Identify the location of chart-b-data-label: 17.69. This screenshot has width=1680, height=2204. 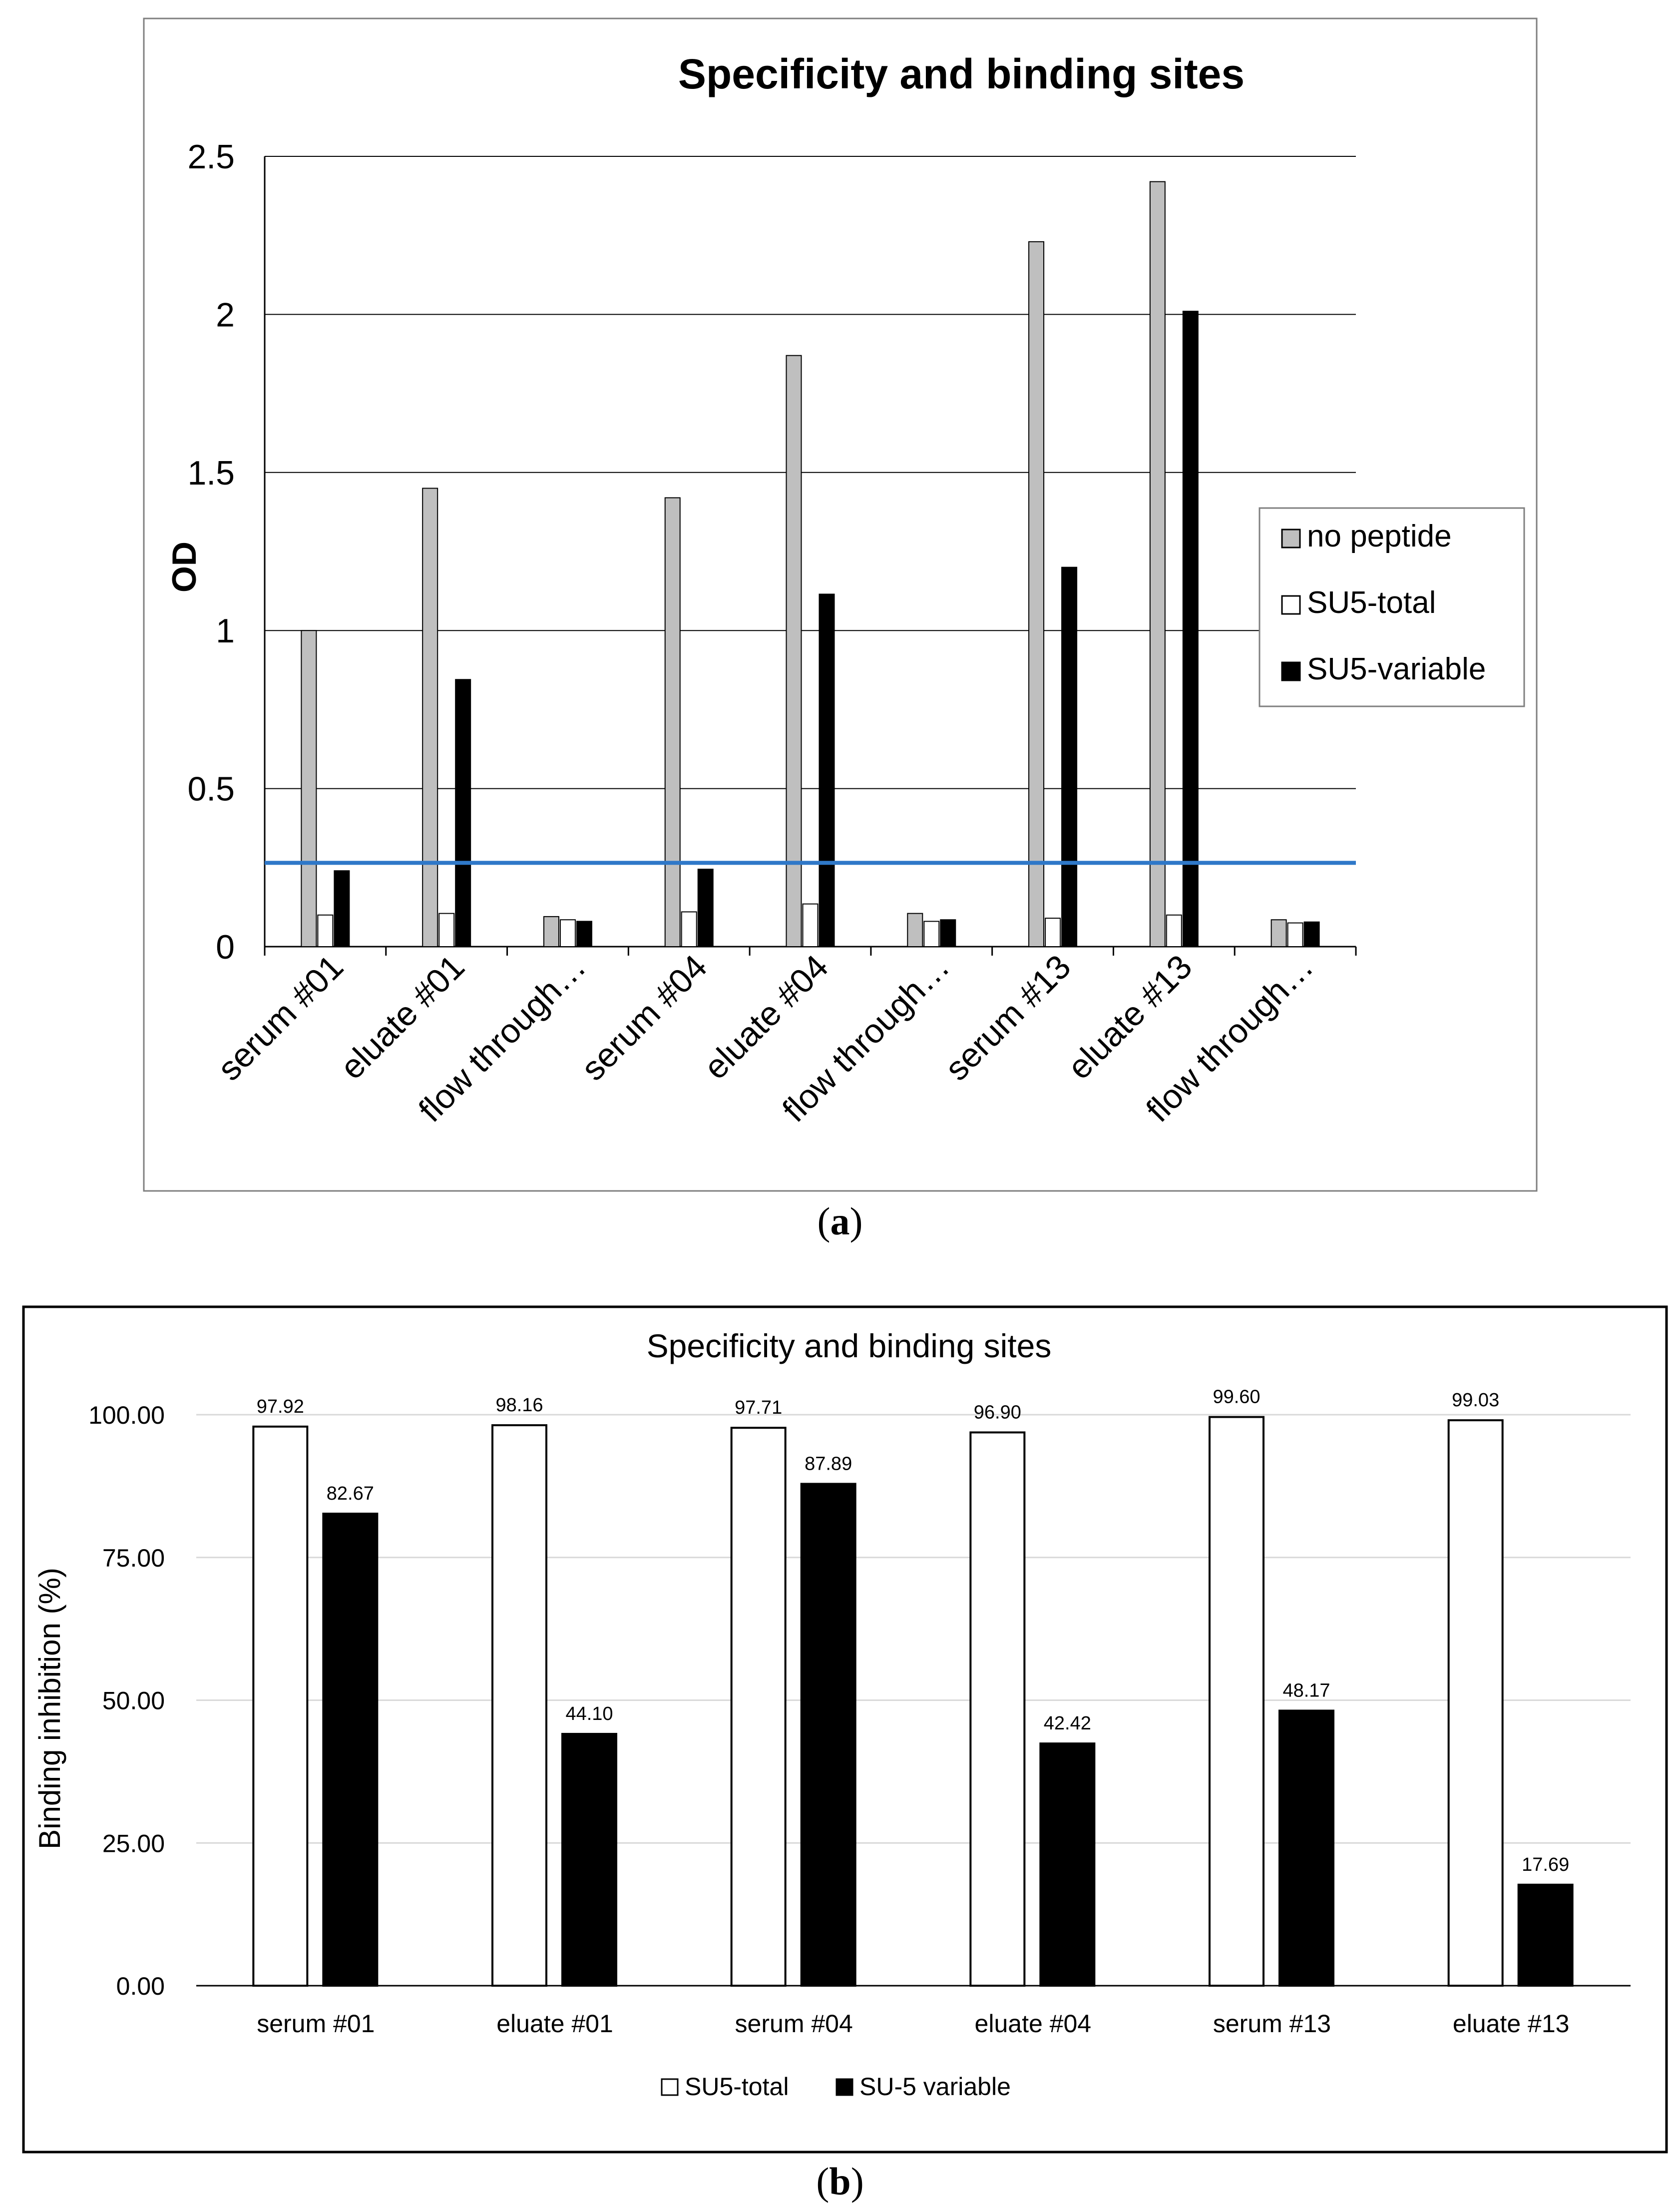
(1545, 1864).